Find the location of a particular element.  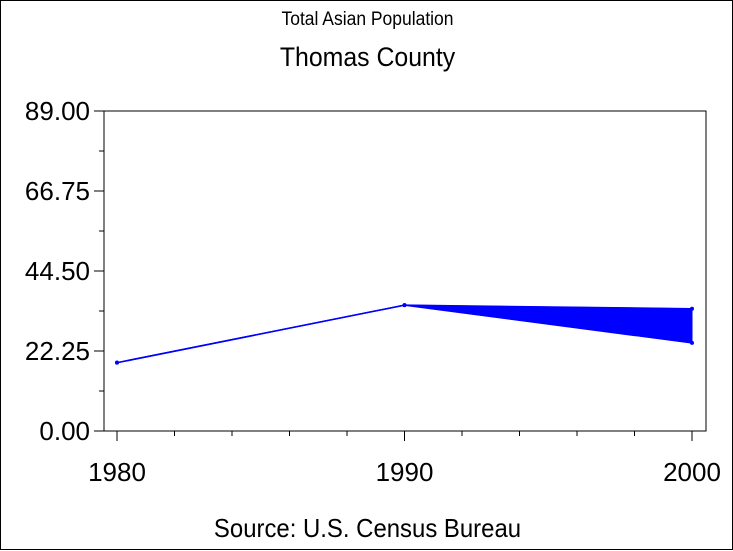

y-tick-label: 66.75 is located at coordinates (57, 191).